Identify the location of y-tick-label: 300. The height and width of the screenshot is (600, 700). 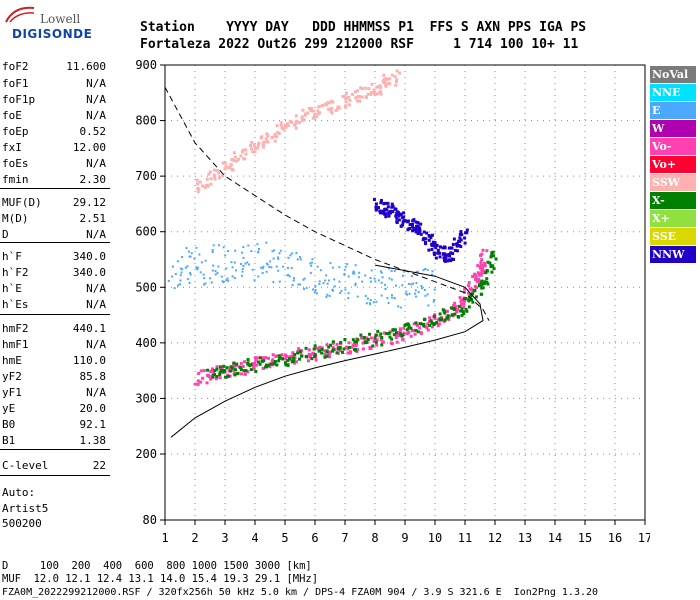
(146, 398).